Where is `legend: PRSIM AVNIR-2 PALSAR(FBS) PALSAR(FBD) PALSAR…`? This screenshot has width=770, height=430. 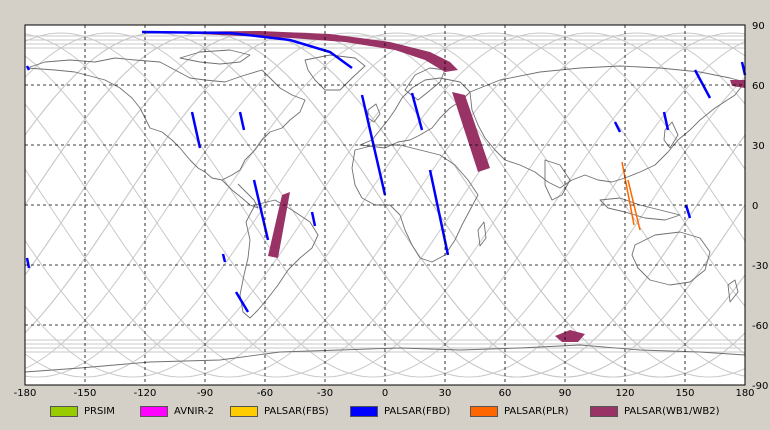
legend: PRSIM AVNIR-2 PALSAR(FBS) PALSAR(FBD) PALSAR… is located at coordinates (385, 411).